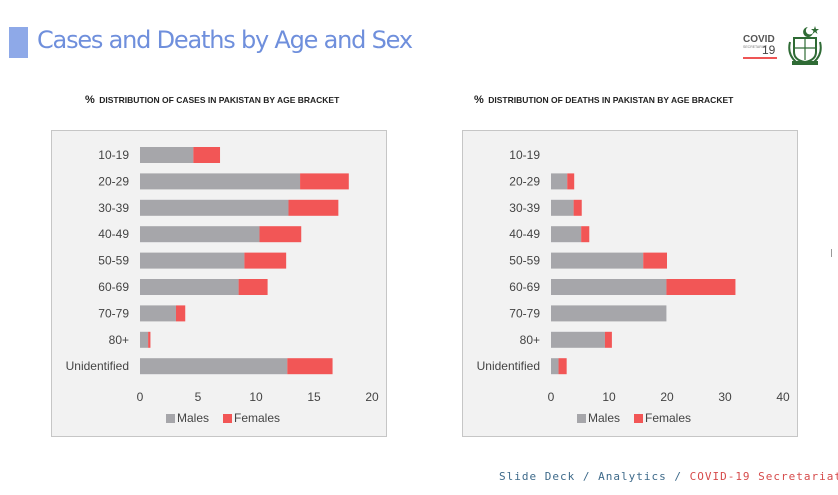 This screenshot has height=495, width=838. What do you see at coordinates (113, 234) in the screenshot?
I see `cases-category-label: 40-49` at bounding box center [113, 234].